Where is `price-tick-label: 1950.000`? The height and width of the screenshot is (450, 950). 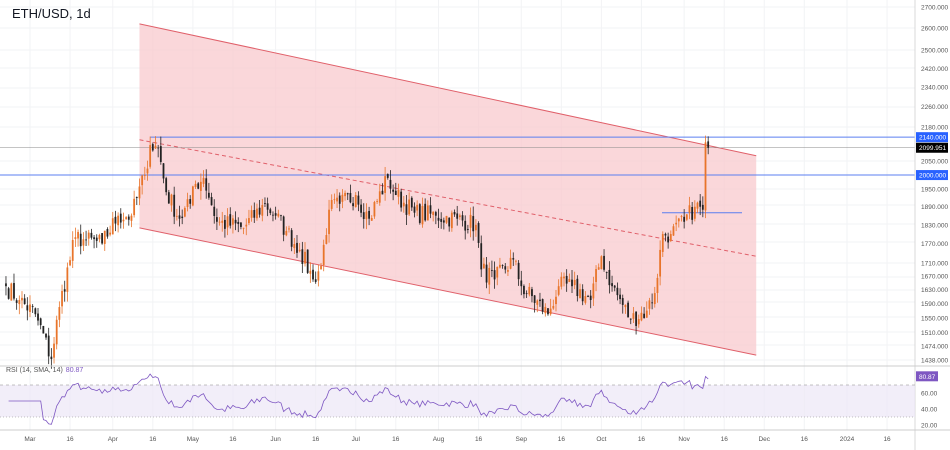
price-tick-label: 1950.000 is located at coordinates (934, 190).